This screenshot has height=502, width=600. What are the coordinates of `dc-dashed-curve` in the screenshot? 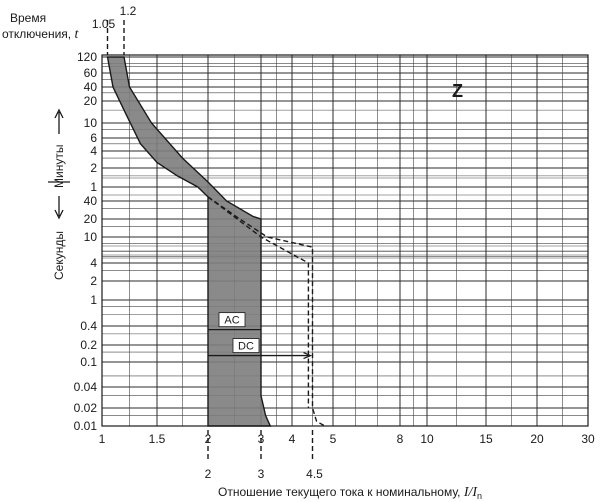 It's located at (266, 311).